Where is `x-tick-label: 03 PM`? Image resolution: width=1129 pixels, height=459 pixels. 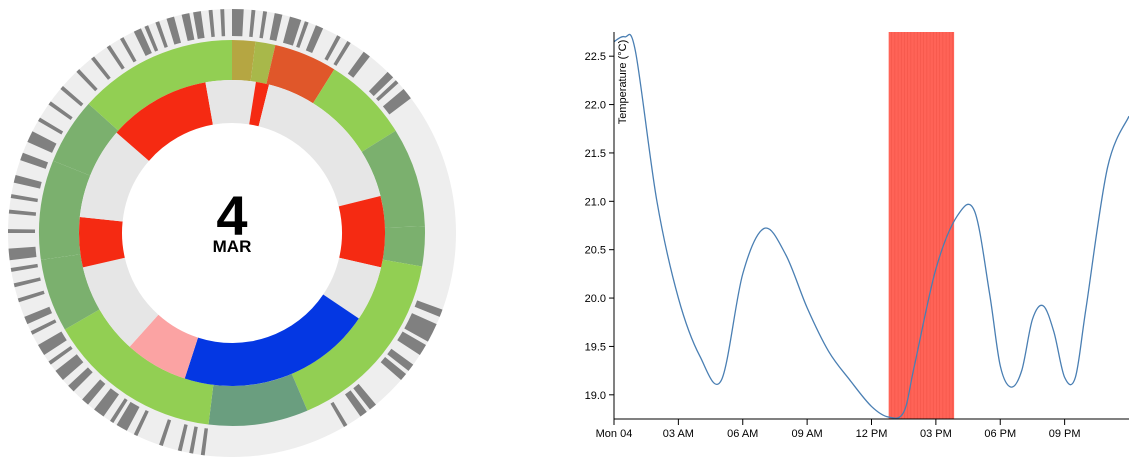
x-tick-label: 03 PM is located at coordinates (936, 434).